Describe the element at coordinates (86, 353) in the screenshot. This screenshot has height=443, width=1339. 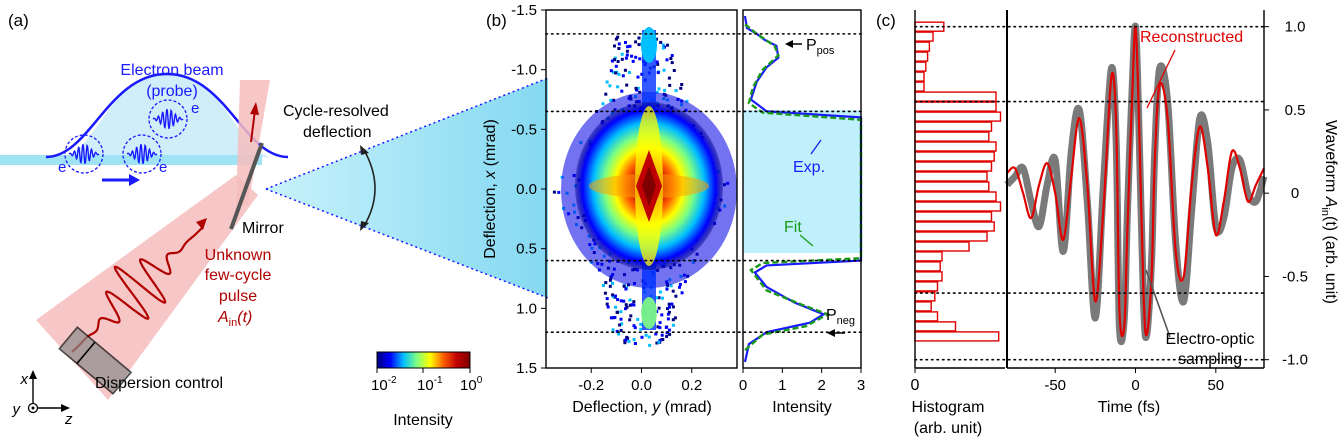
I see `dispersion-block-divider` at that location.